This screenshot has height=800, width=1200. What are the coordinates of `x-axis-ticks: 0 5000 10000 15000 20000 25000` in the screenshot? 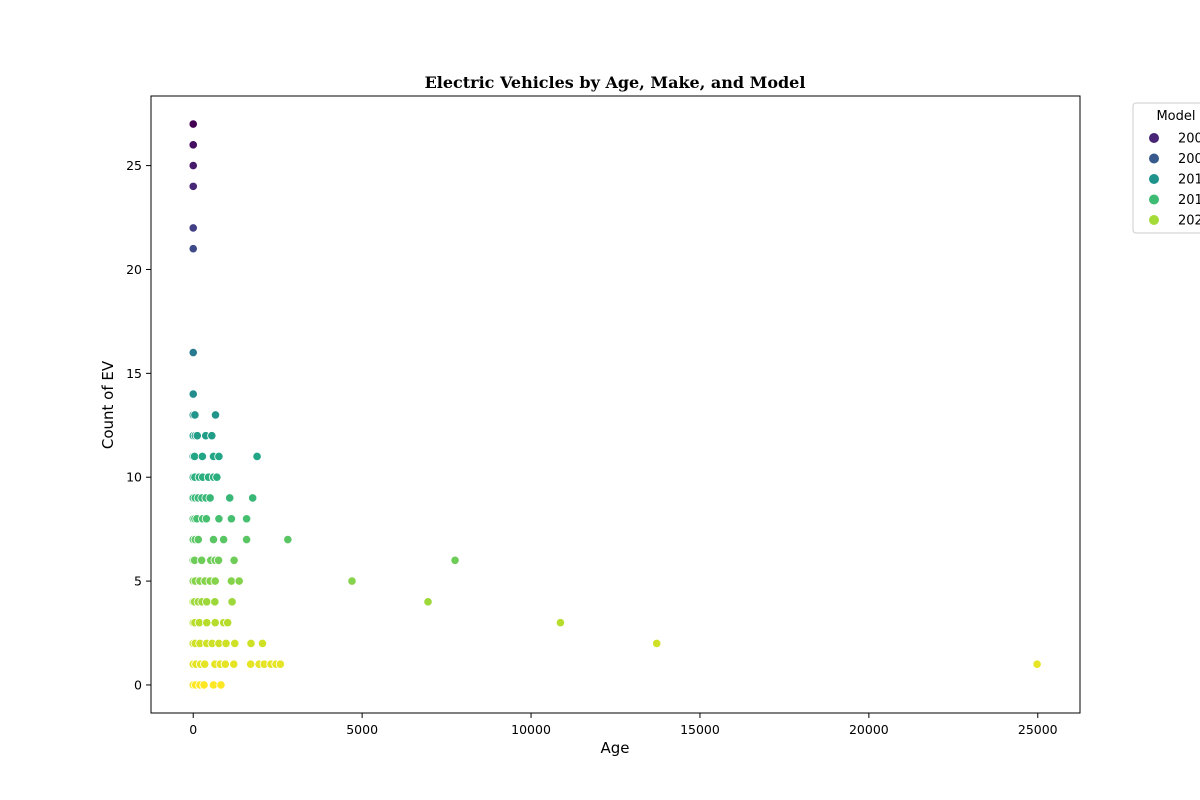 It's located at (623, 725).